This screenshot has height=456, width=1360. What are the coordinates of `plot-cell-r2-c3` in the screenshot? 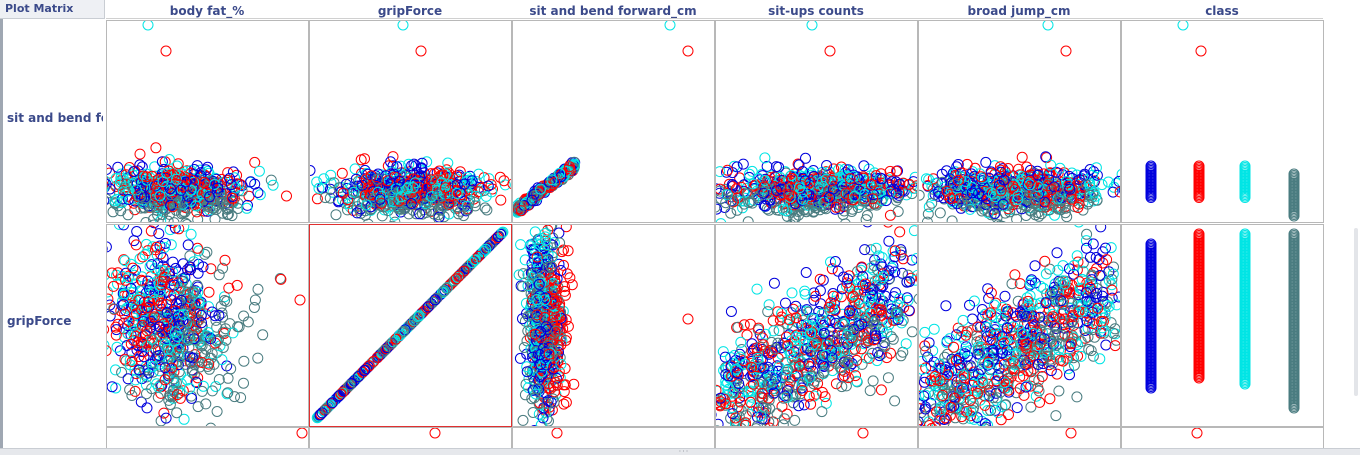 It's located at (817, 438).